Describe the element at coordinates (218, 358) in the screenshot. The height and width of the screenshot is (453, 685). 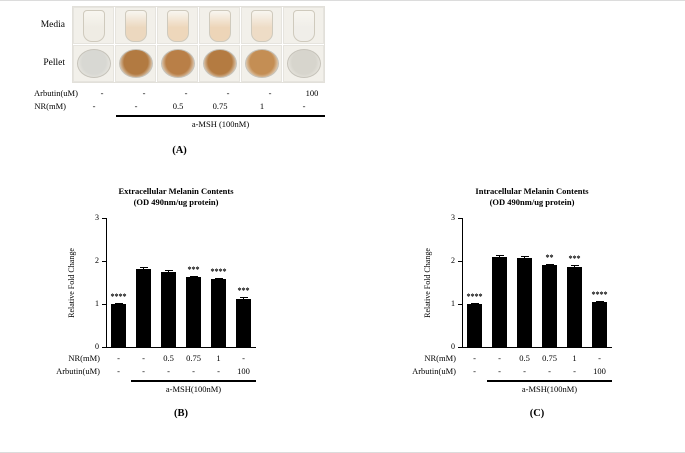
I see `x-axis-value: 1` at that location.